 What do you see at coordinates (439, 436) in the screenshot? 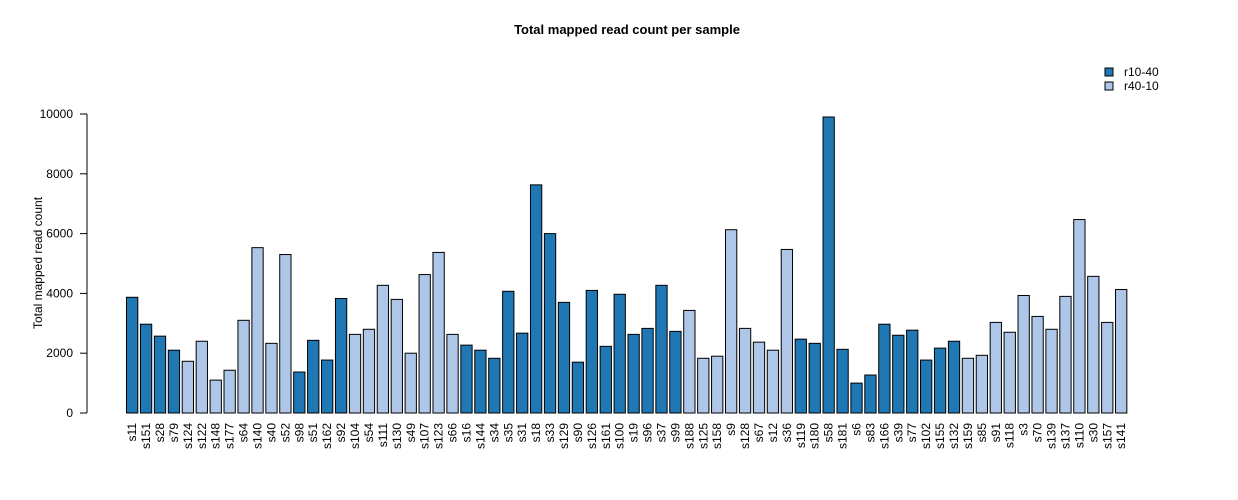
I see `x-tick-label: s123` at bounding box center [439, 436].